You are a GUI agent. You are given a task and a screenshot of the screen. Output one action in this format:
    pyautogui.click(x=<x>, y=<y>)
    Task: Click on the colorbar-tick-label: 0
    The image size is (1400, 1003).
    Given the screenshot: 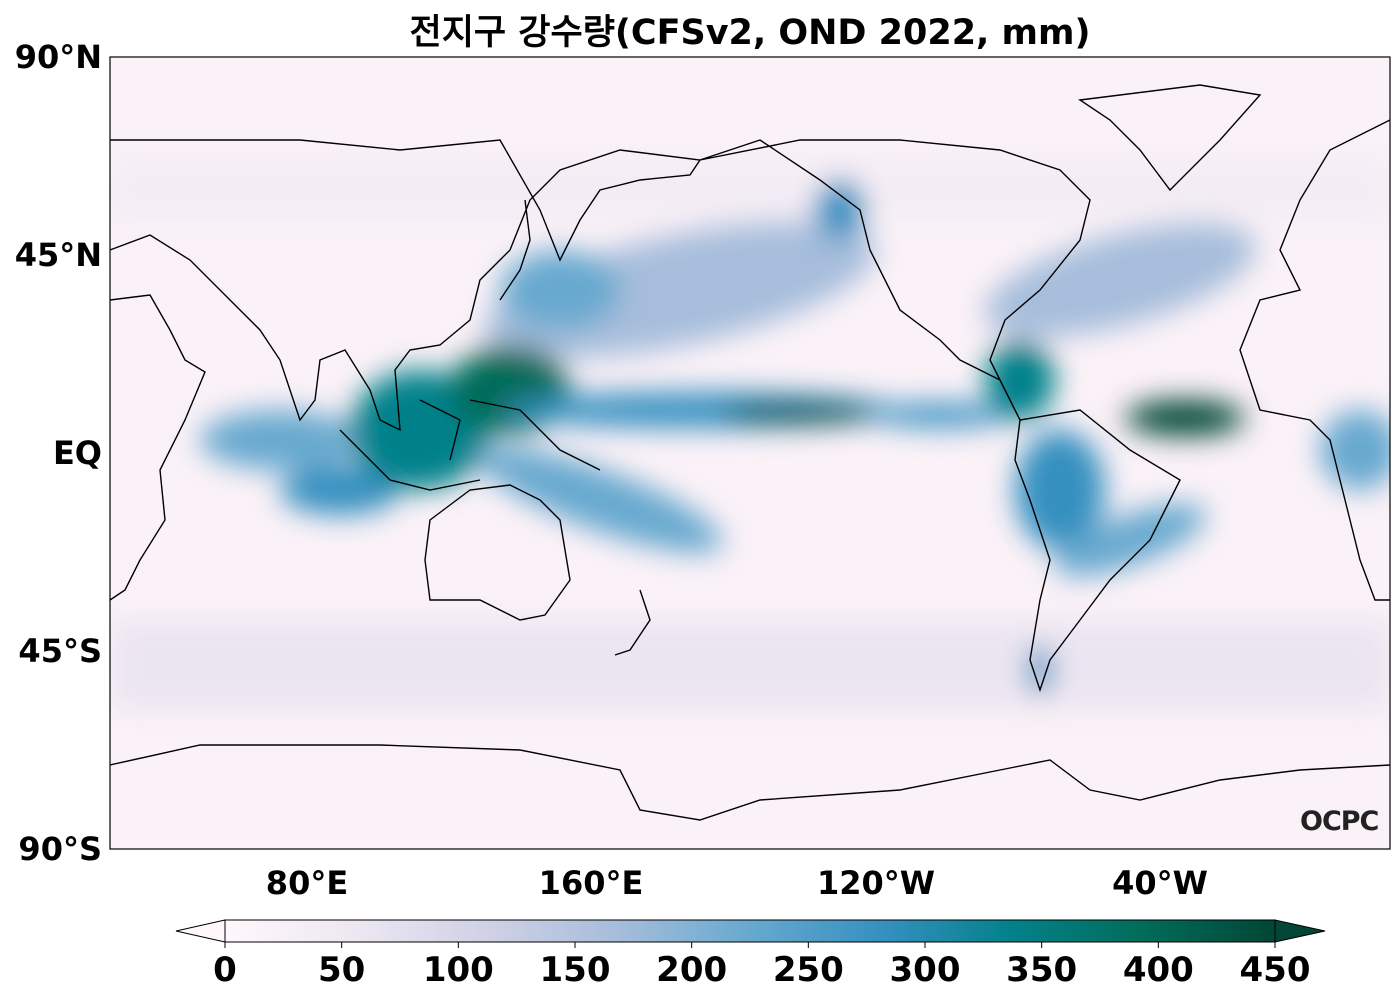 What is the action you would take?
    pyautogui.click(x=225, y=970)
    